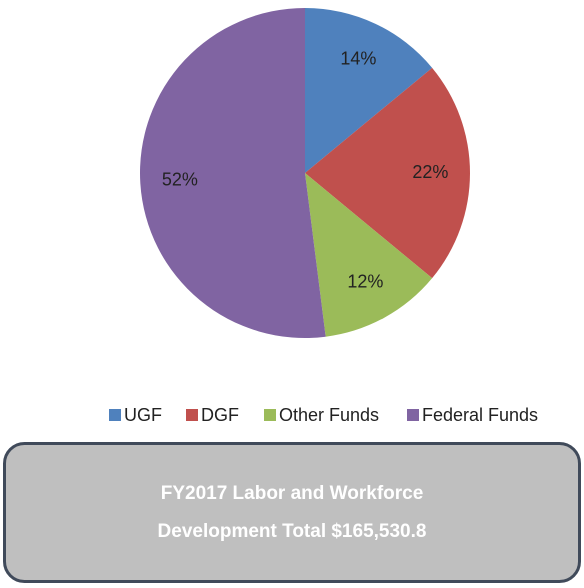 The height and width of the screenshot is (588, 584). Describe the element at coordinates (180, 180) in the screenshot. I see `data-label: 52%` at that location.